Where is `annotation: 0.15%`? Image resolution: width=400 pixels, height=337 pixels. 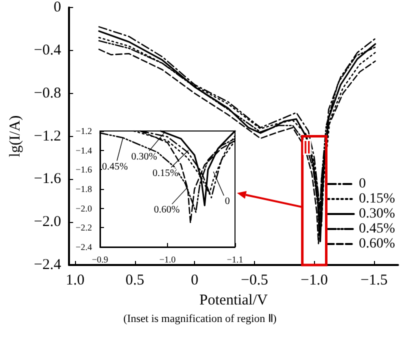
annotation: 0.15% is located at coordinates (165, 173).